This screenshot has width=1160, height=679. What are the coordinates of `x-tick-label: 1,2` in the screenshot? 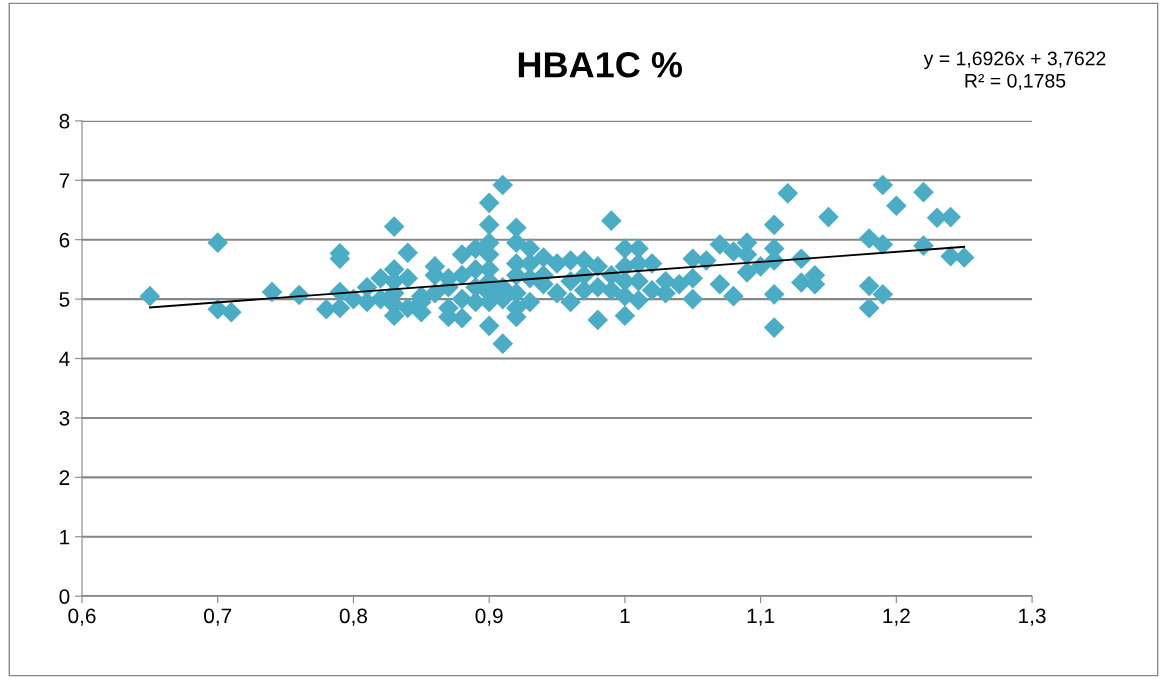 It's located at (896, 617).